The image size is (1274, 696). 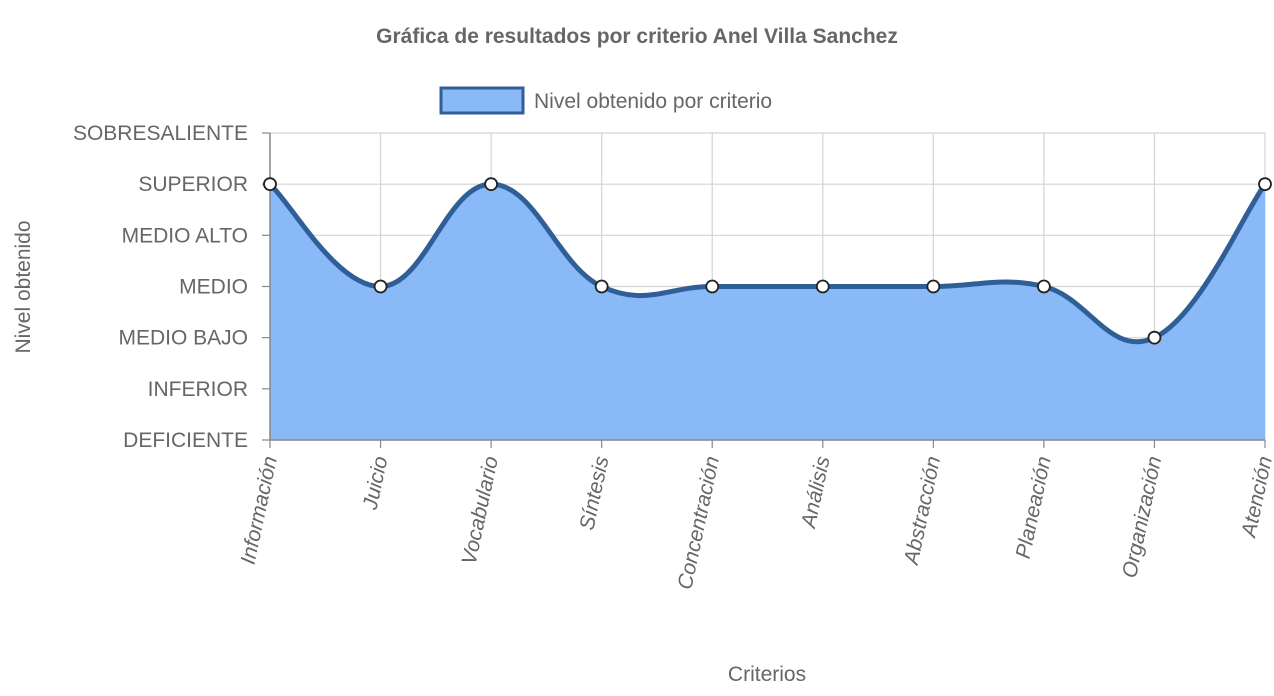 What do you see at coordinates (482, 100) in the screenshot?
I see `legend-swatch` at bounding box center [482, 100].